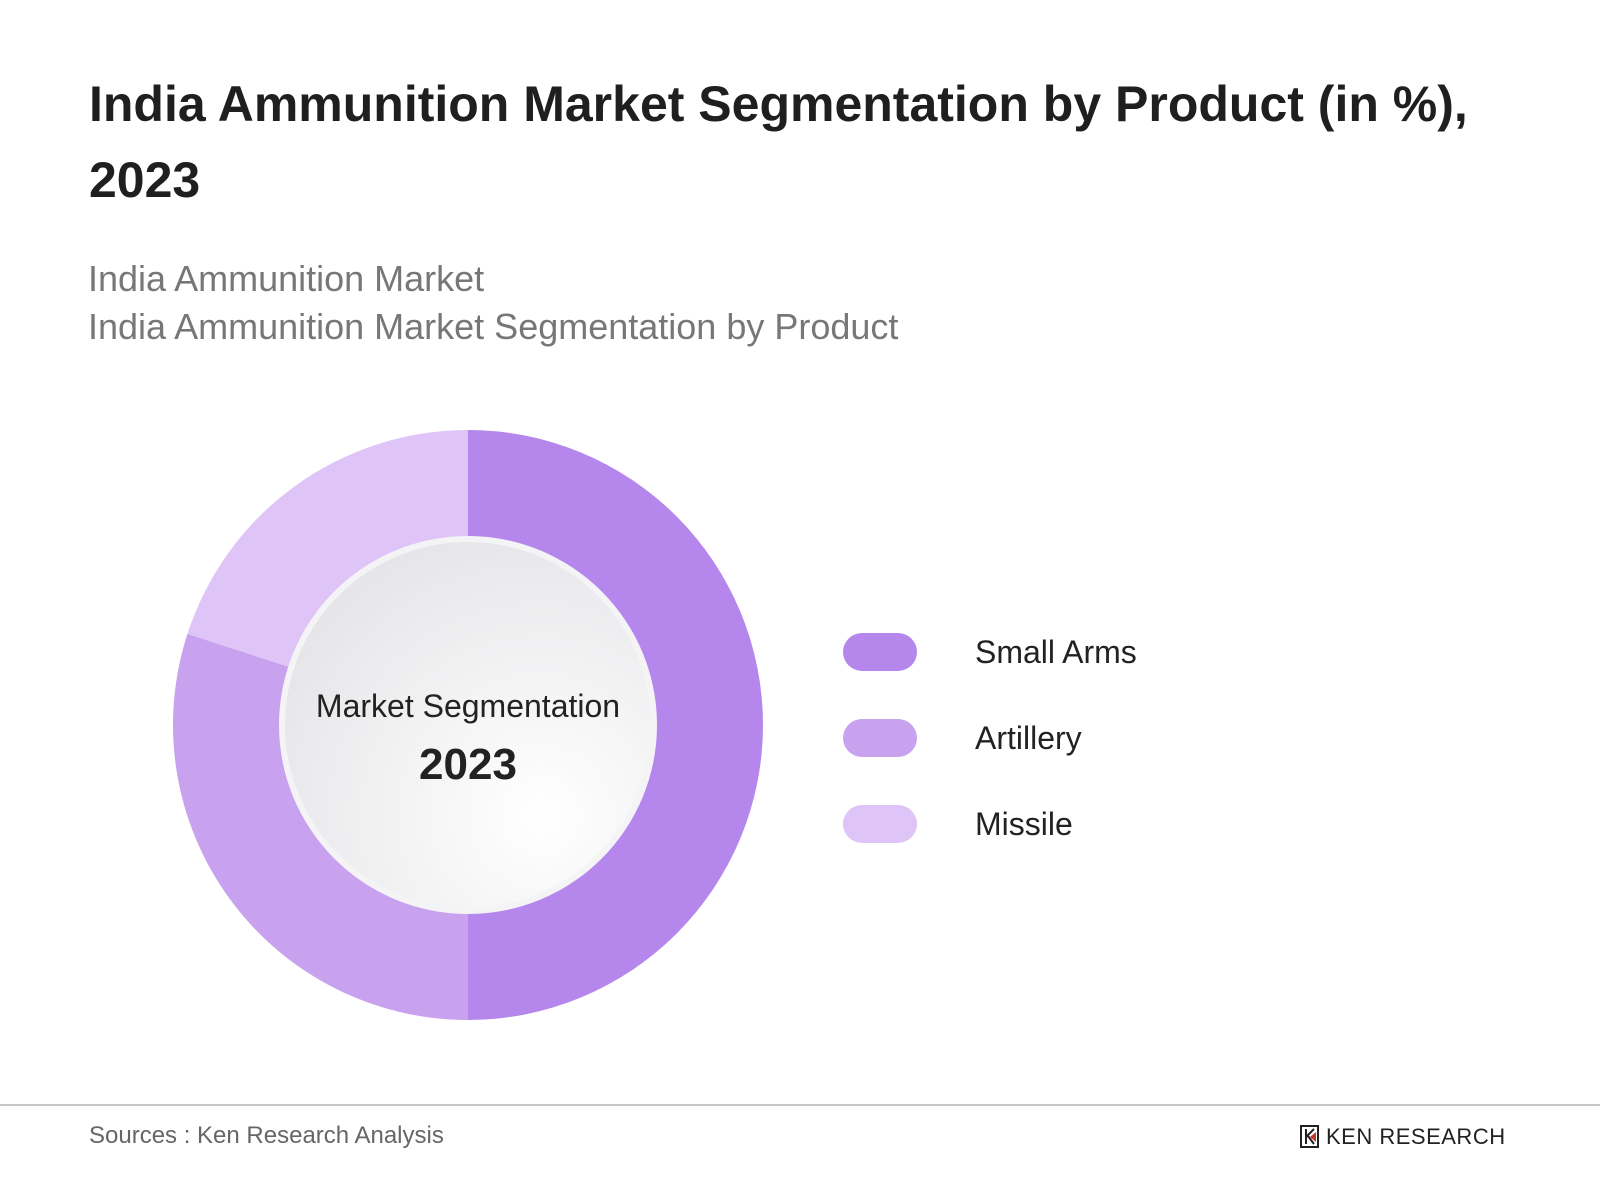  Describe the element at coordinates (1024, 824) in the screenshot. I see `legend-label-missile: Missile` at that location.